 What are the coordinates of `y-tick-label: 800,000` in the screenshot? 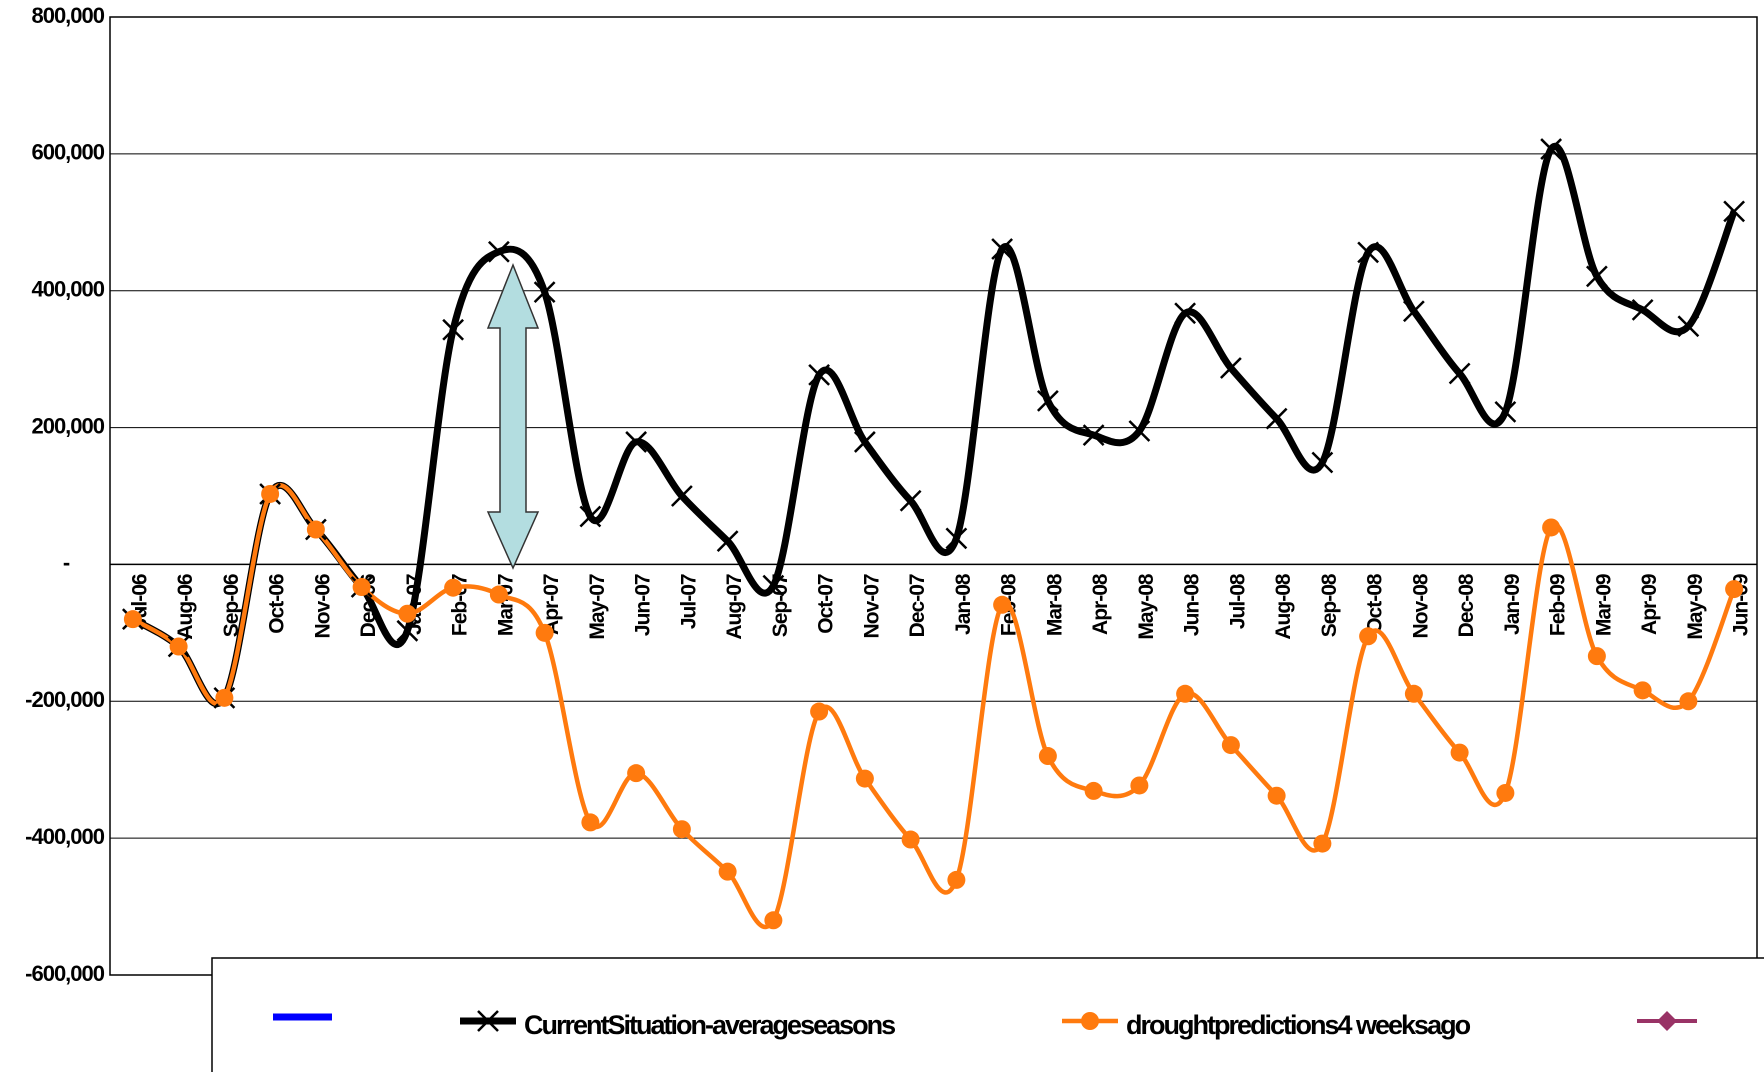 It's located at (67, 15).